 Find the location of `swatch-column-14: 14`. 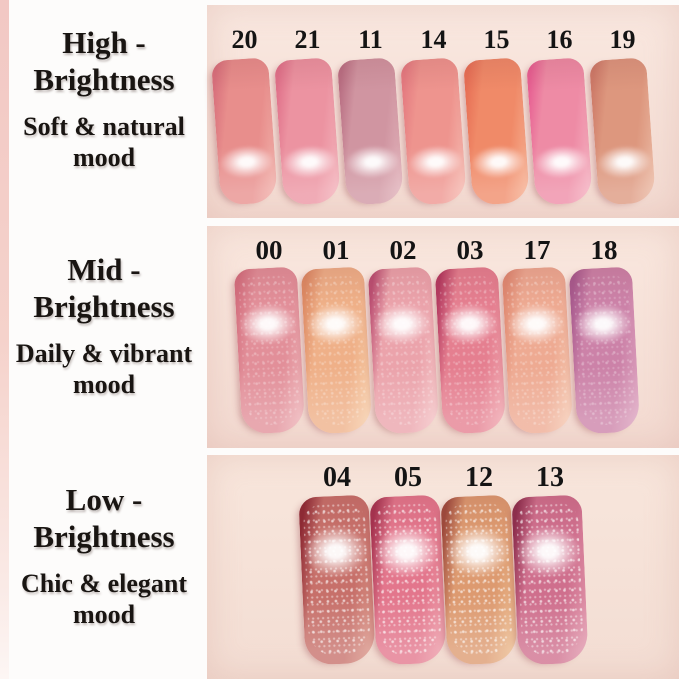

swatch-column-14: 14 is located at coordinates (433, 105).